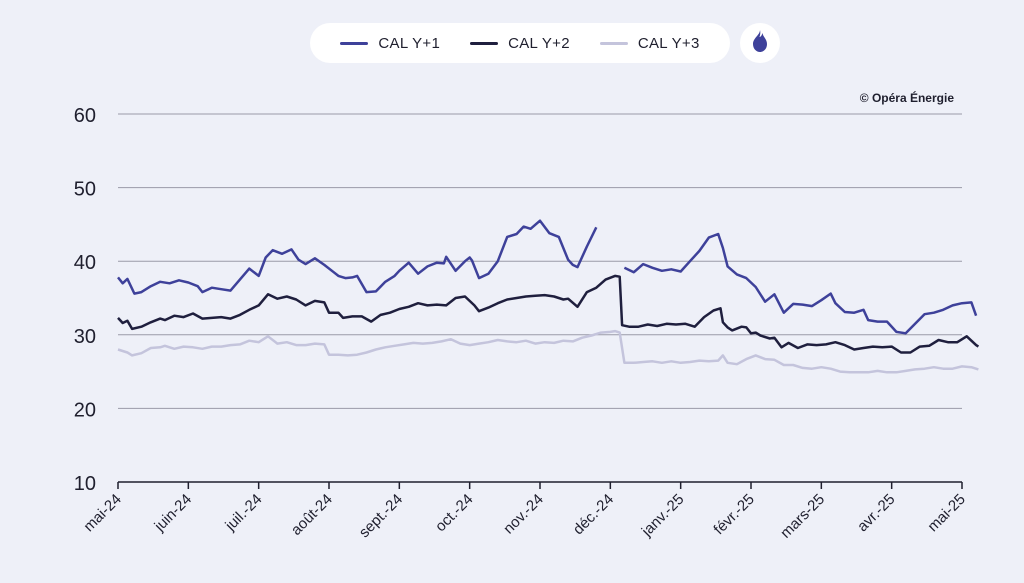  Describe the element at coordinates (244, 513) in the screenshot. I see `x-tick-label: juil.-24` at that location.